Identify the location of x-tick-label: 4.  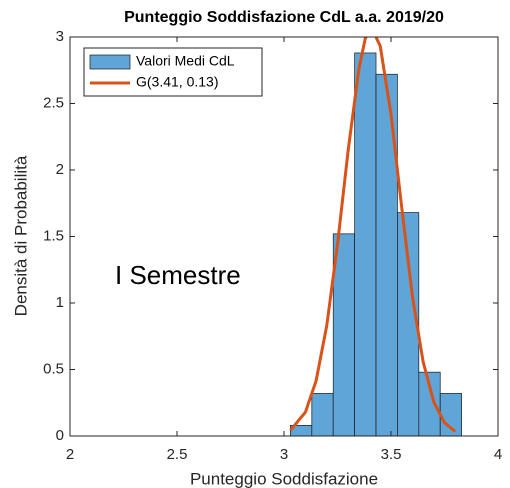
(498, 454).